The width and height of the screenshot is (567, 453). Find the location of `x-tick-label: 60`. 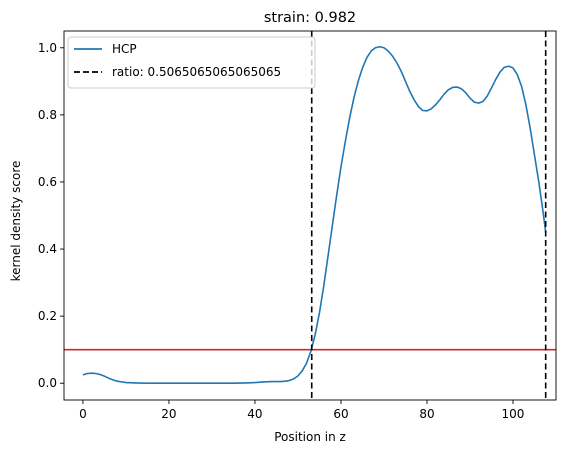

x-tick-label: 60 is located at coordinates (340, 414).